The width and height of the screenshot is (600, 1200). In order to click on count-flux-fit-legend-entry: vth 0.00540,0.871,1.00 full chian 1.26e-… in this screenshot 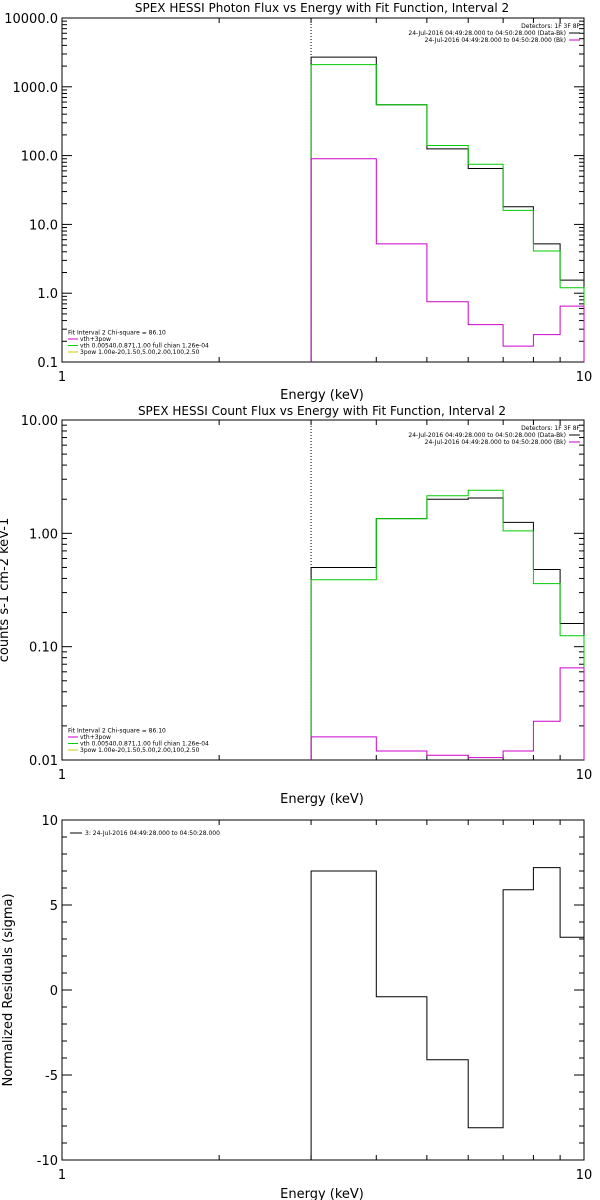, I will do `click(144, 744)`.